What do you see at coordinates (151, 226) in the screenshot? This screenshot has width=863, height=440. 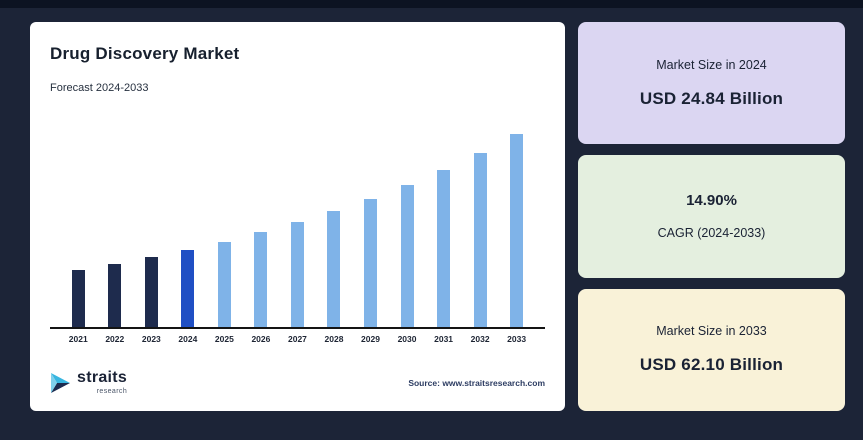 I see `bar-2023` at bounding box center [151, 226].